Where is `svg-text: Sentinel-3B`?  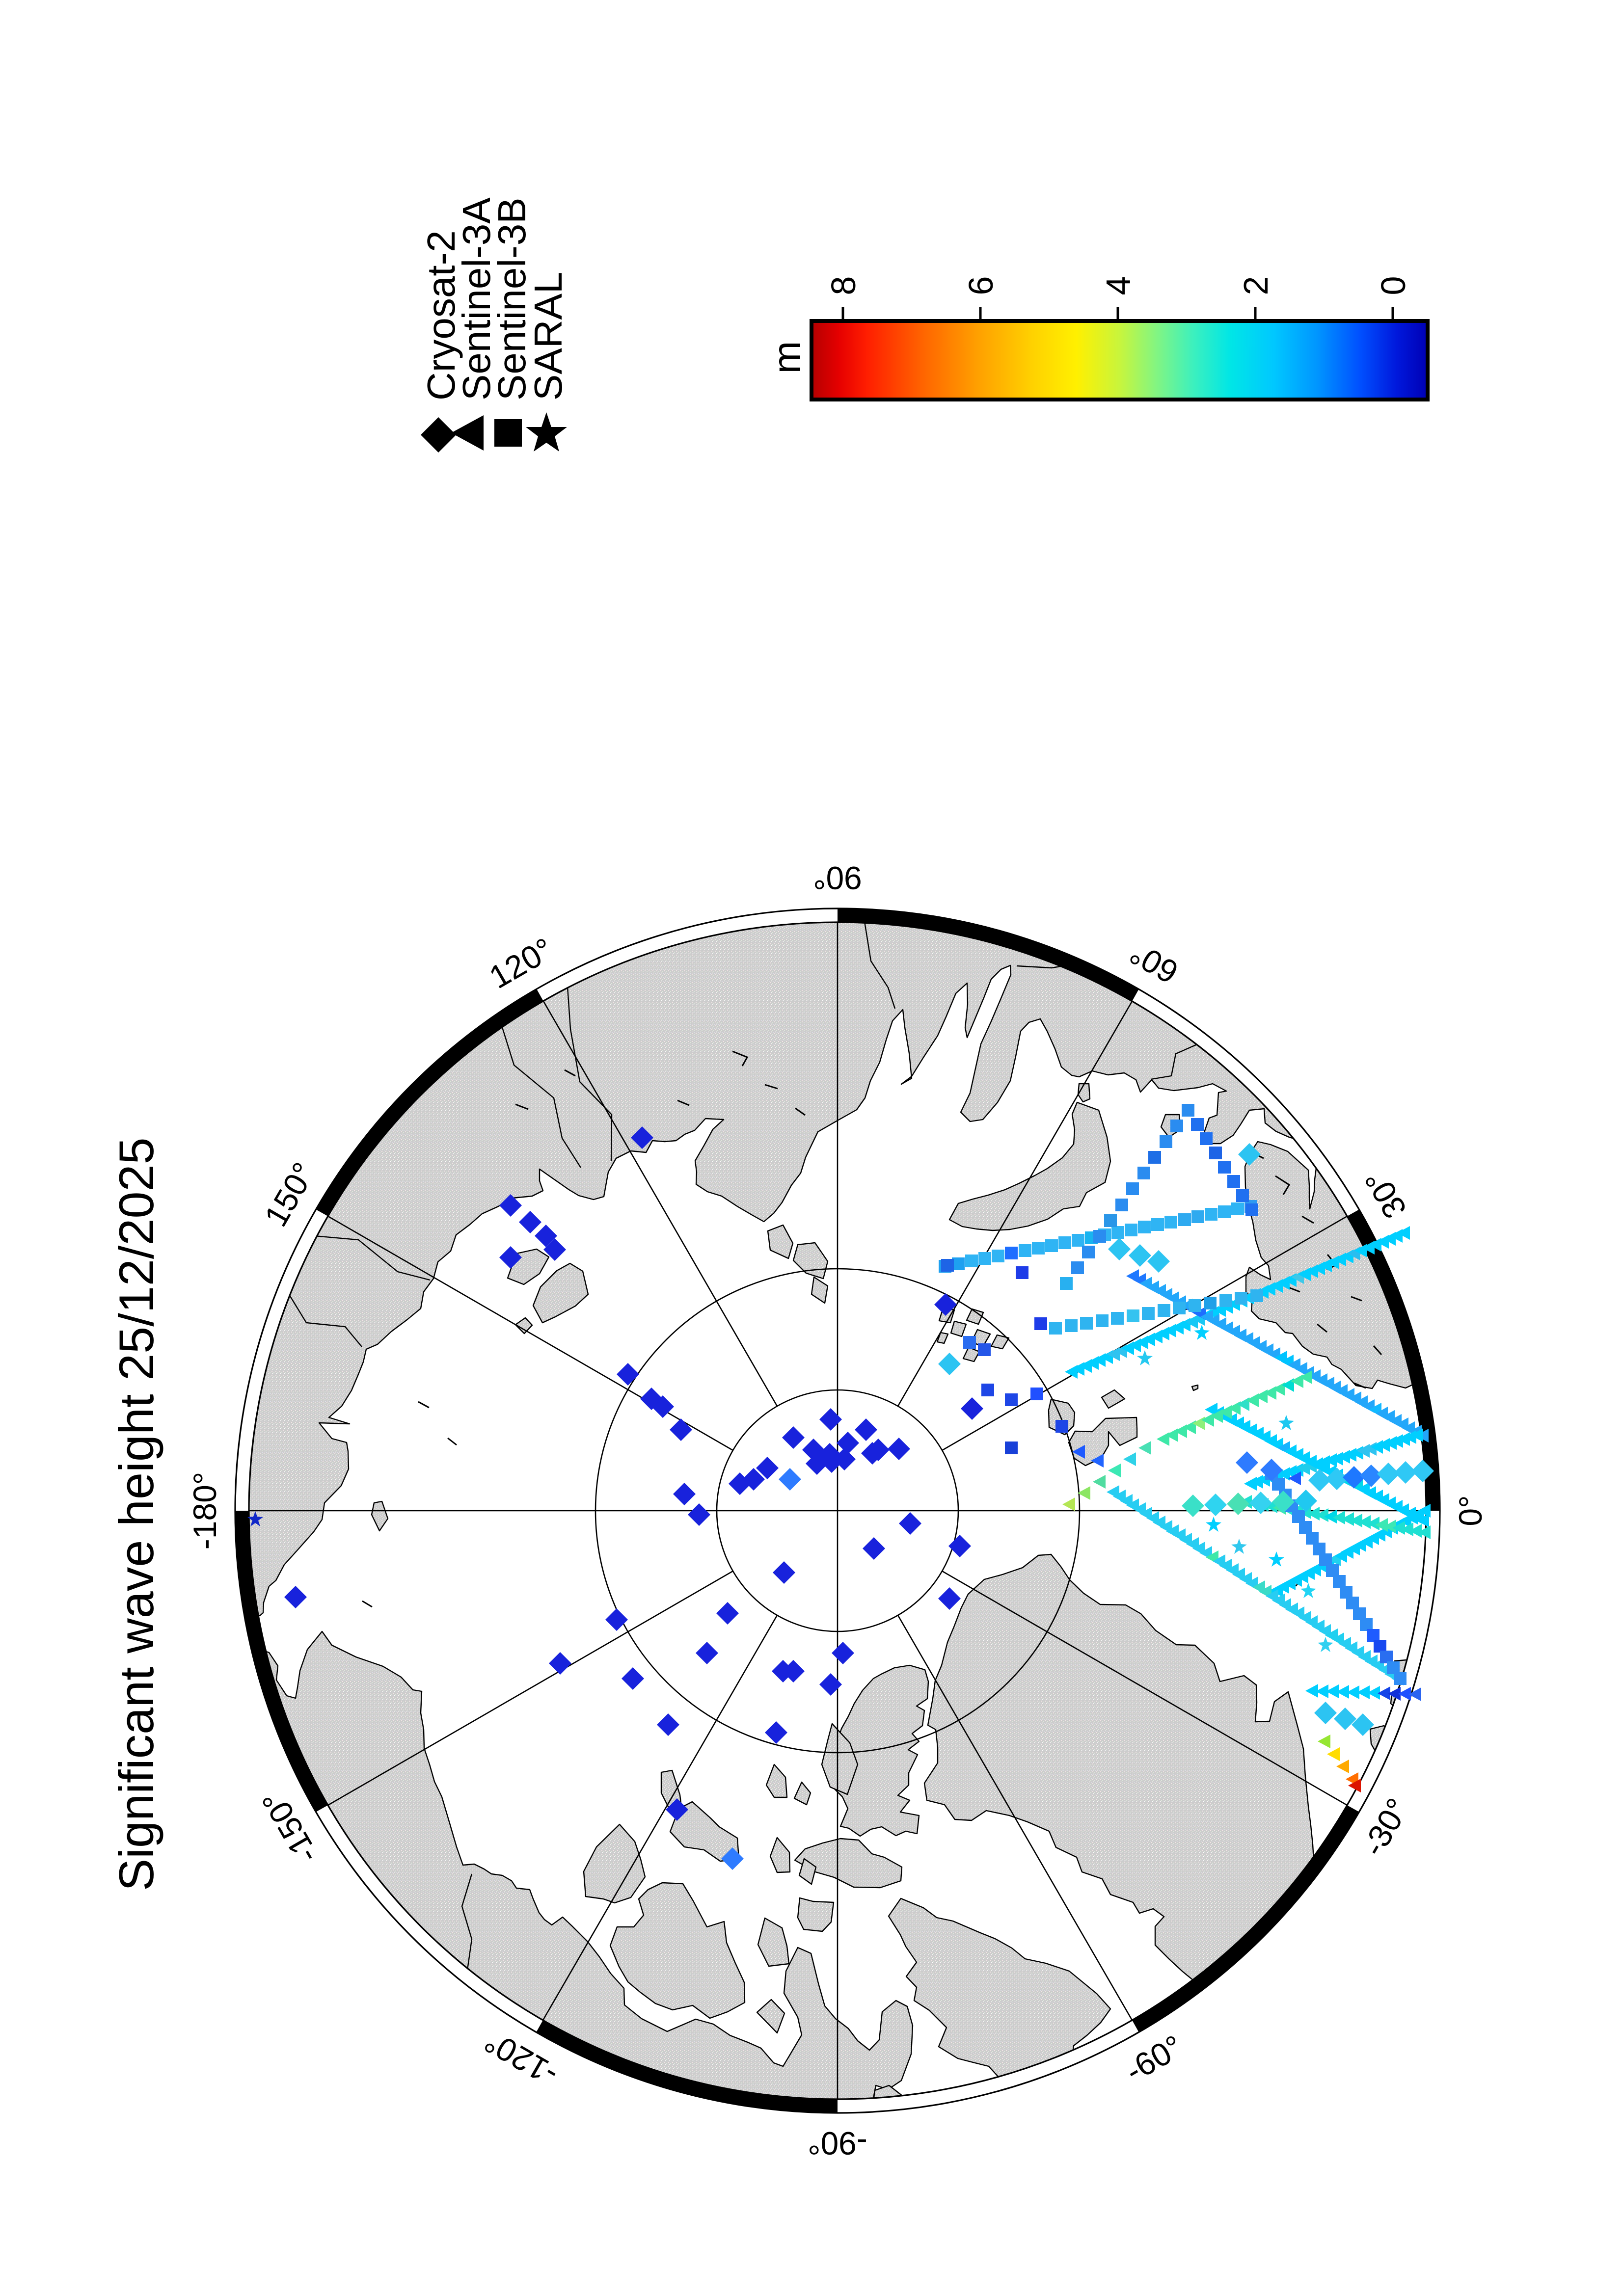 svg-text: Sentinel-3B is located at coordinates (512, 299).